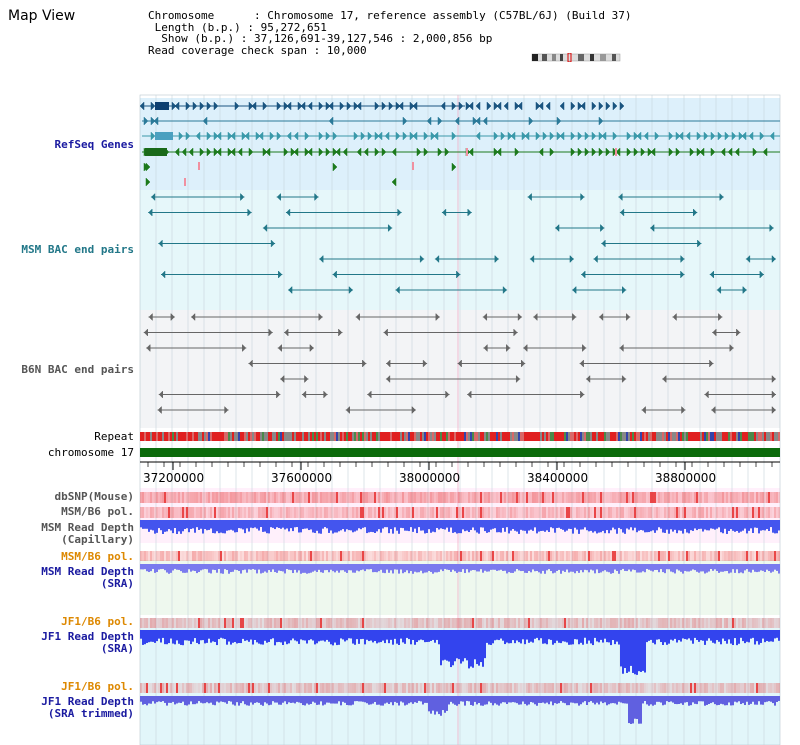  Describe the element at coordinates (227, 50) in the screenshot. I see `info-coverage-label: Read coverage check span` at that location.